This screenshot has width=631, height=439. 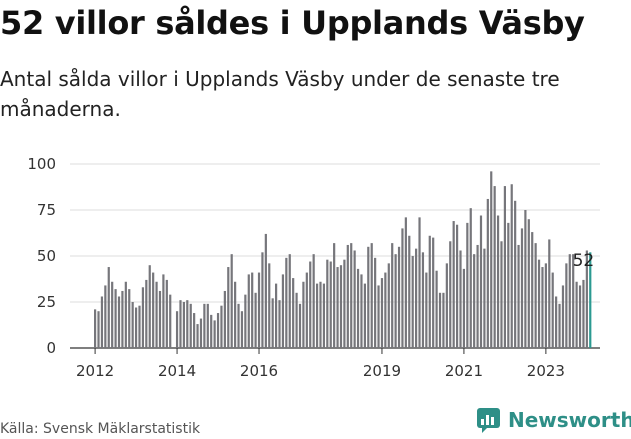 What do you see at coordinates (488, 420) in the screenshot?
I see `newsworthy-logo-icon` at bounding box center [488, 420].